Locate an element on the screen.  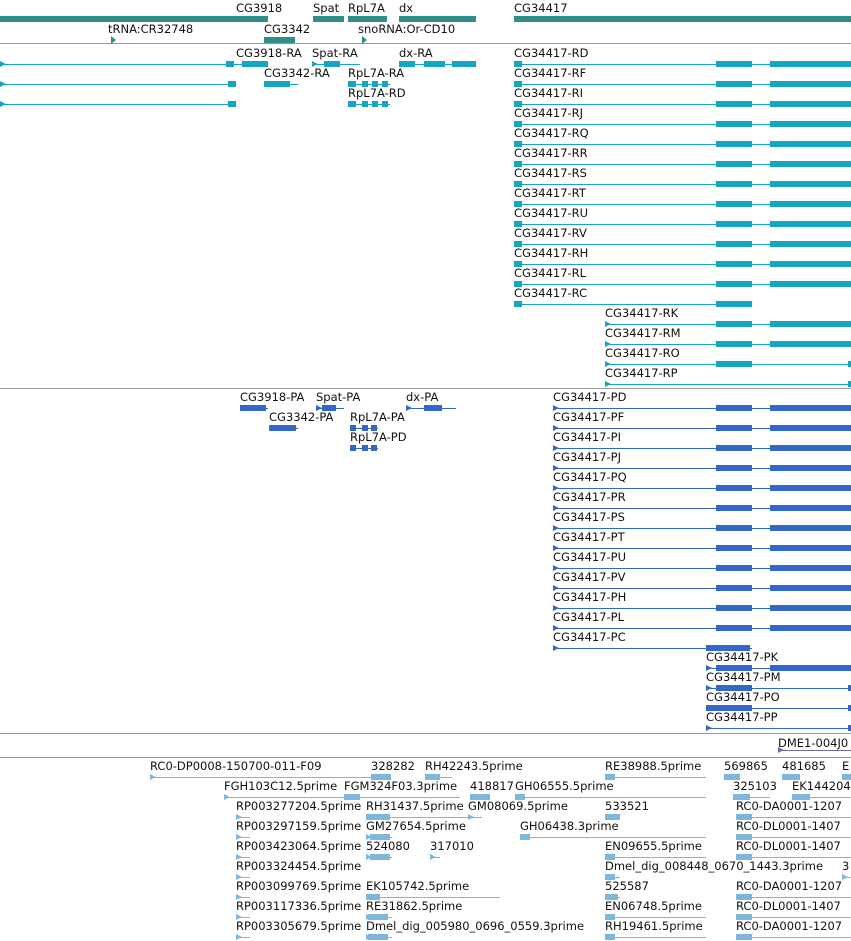
proteins-label: CG34417-PF is located at coordinates (589, 417).